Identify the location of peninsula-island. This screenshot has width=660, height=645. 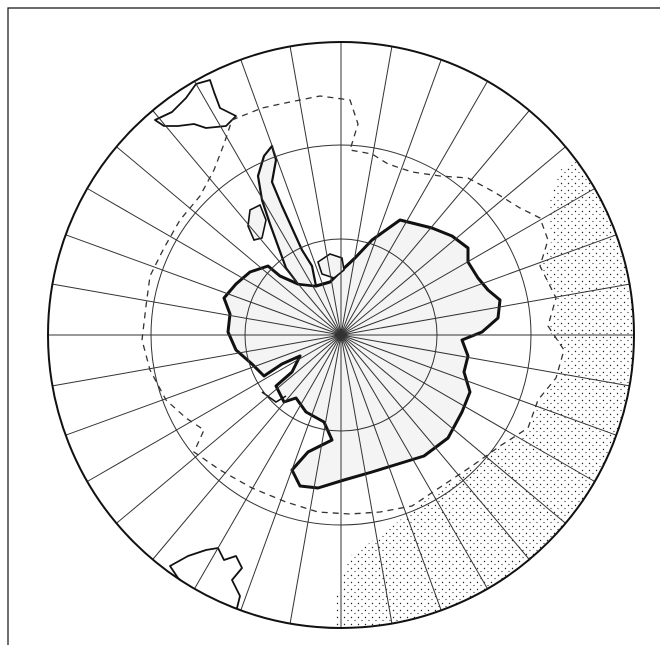
(257, 222).